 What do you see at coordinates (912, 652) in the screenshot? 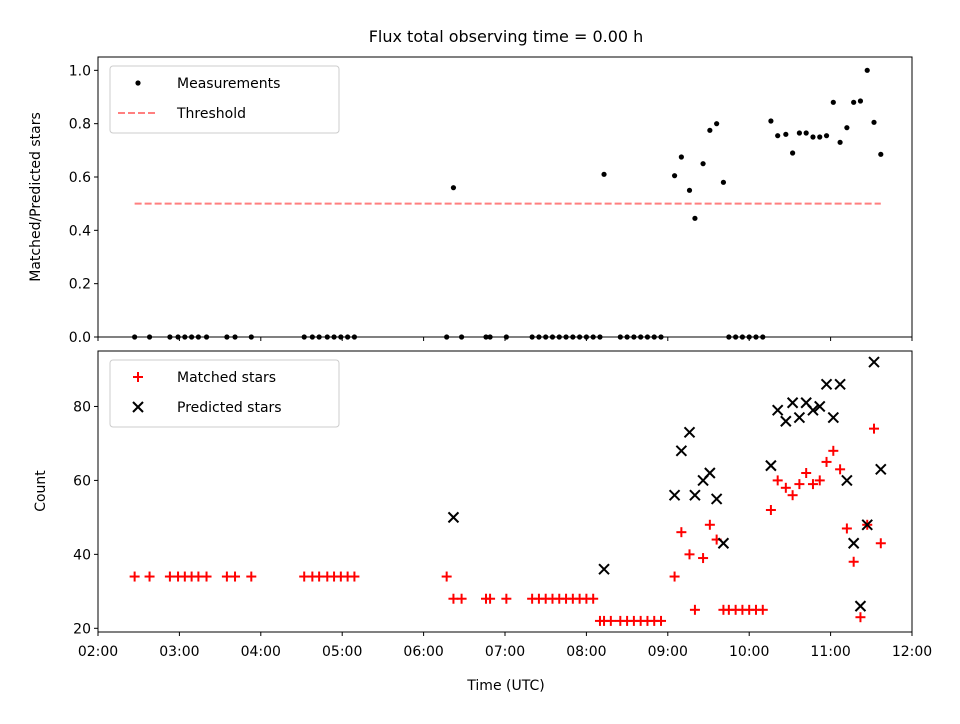
I see `x-tick-label: 12:00` at bounding box center [912, 652].